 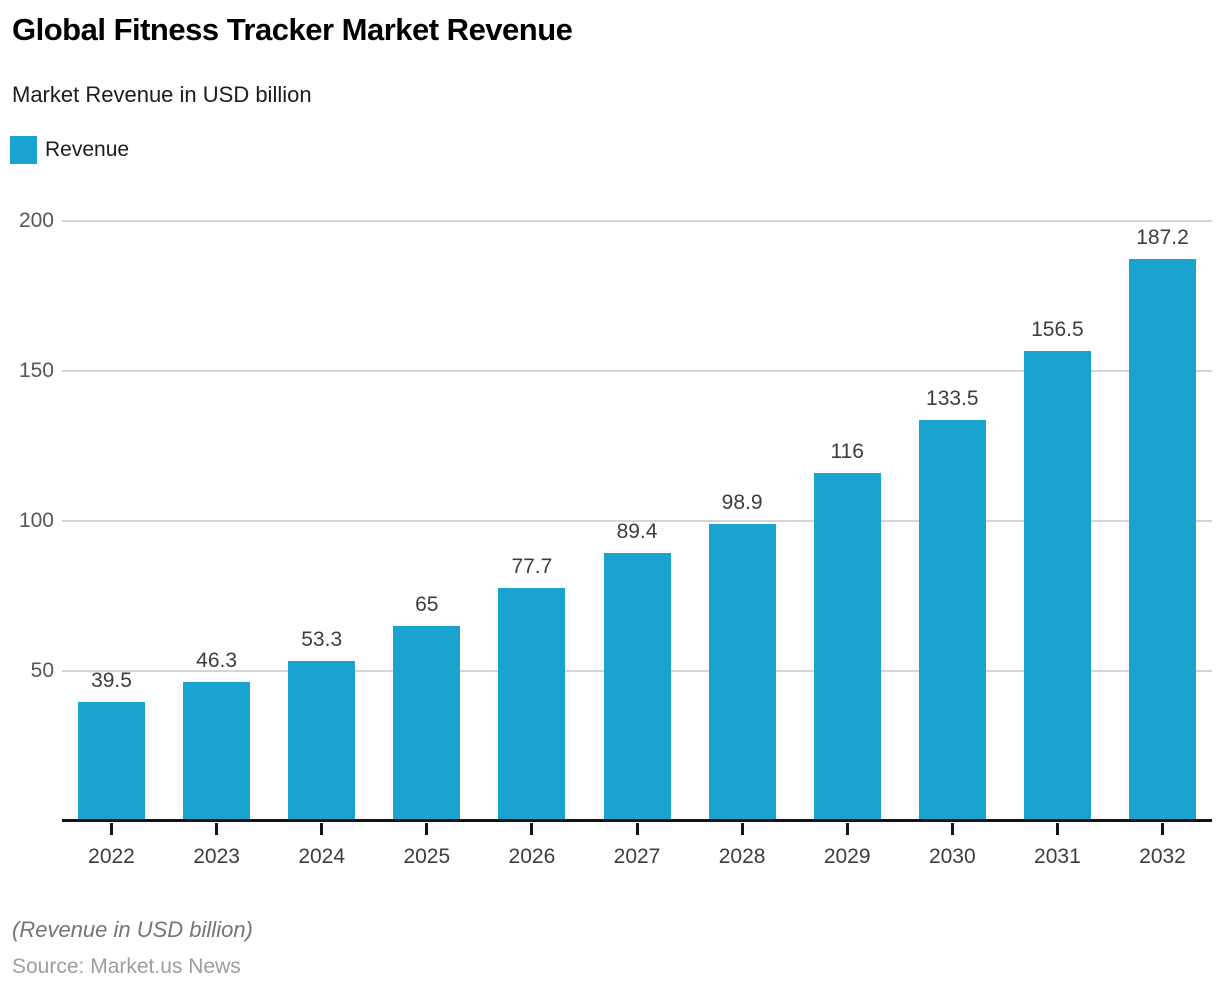 I want to click on y-axis-tick-label: 200, so click(x=36, y=220).